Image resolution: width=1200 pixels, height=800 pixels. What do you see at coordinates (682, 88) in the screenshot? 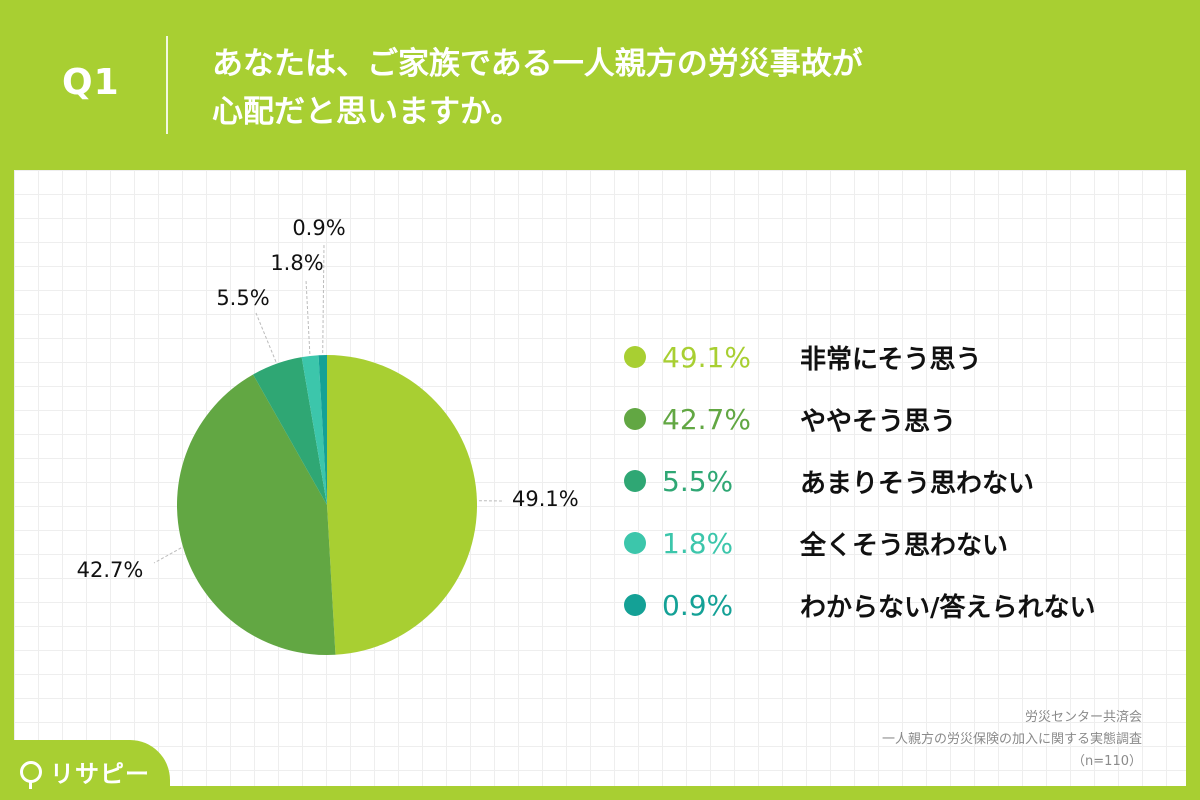
I see `question-title: あなたは、ご家族である一人親方の労災事故が 心配だと思いますか。` at bounding box center [682, 88].